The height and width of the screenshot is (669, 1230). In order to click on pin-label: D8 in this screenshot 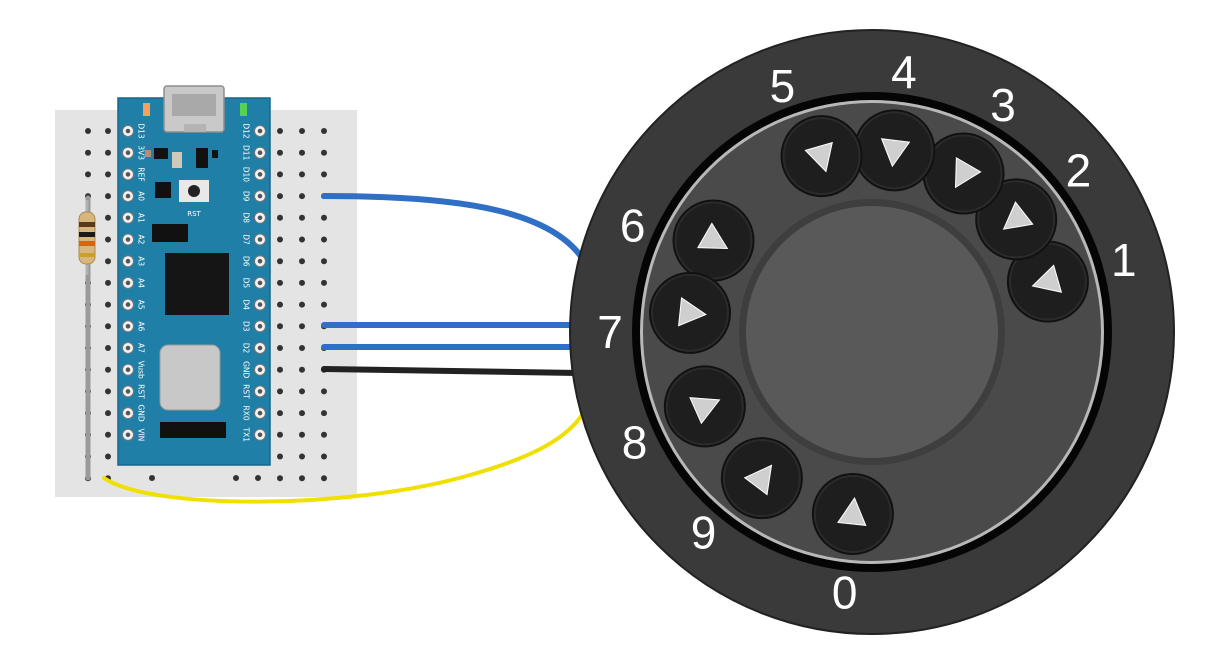, I will do `click(246, 218)`.